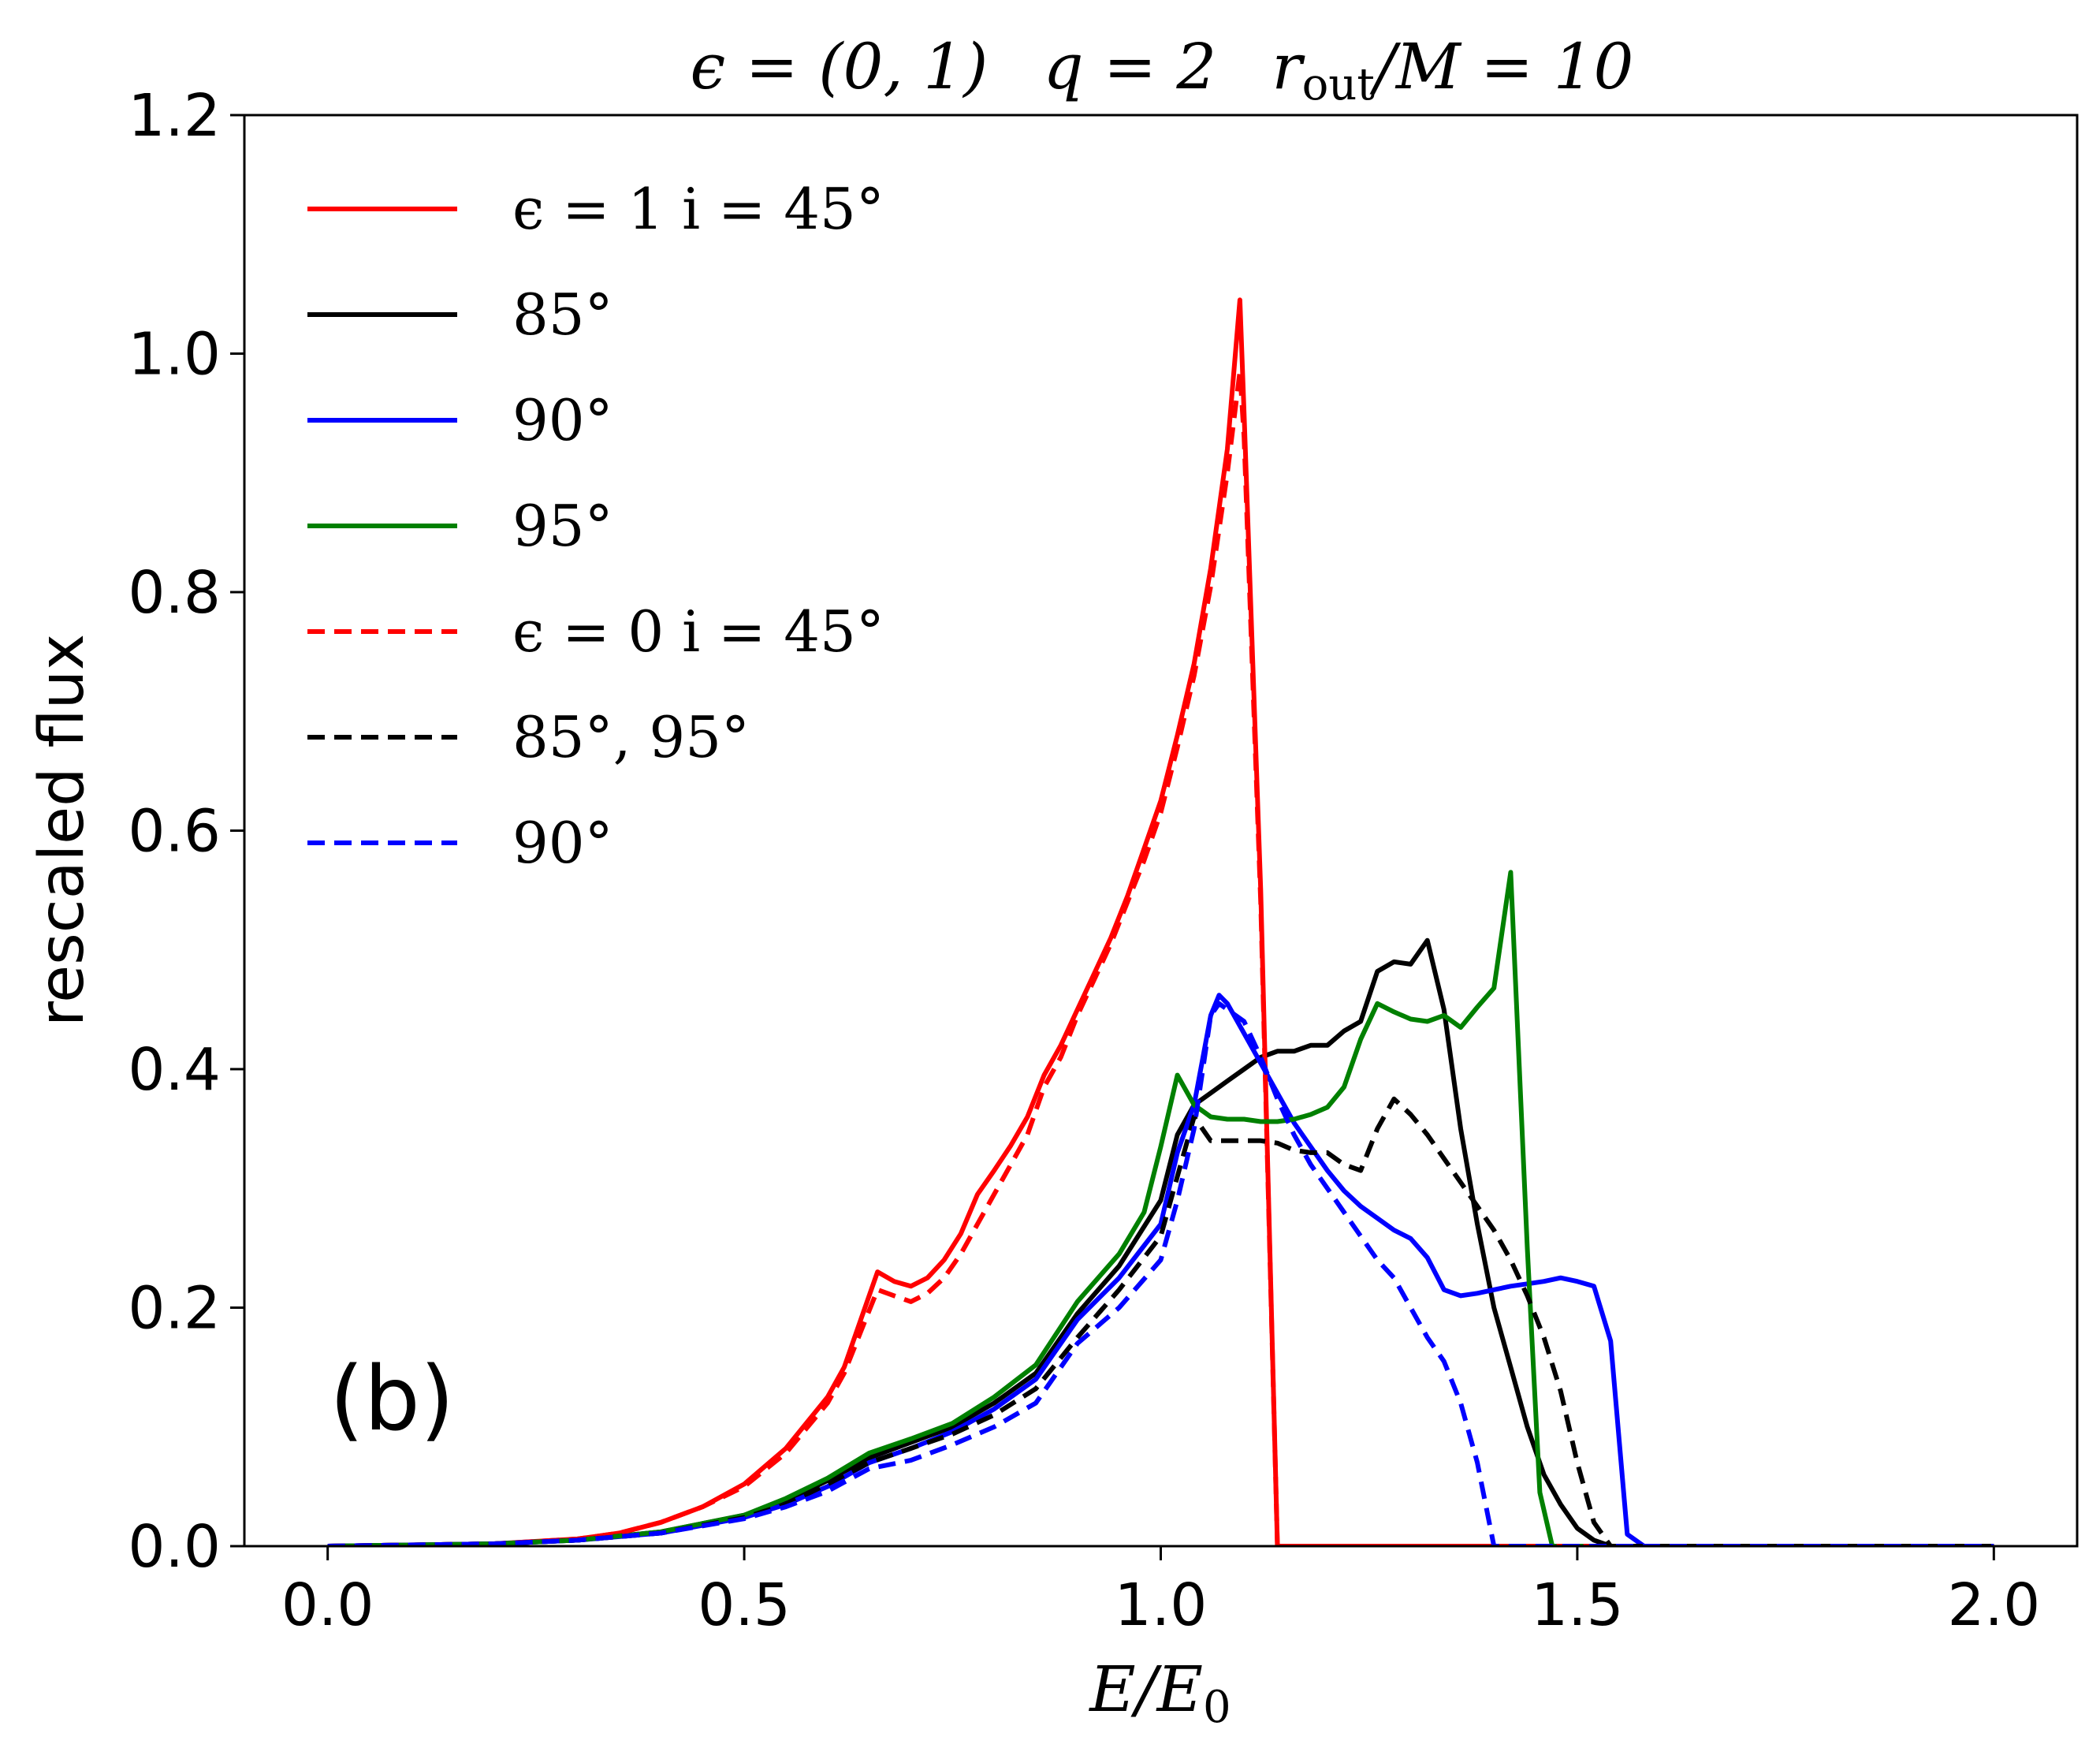 This screenshot has height=1748, width=2100. Describe the element at coordinates (392, 1399) in the screenshot. I see `panel-label: (b)` at that location.